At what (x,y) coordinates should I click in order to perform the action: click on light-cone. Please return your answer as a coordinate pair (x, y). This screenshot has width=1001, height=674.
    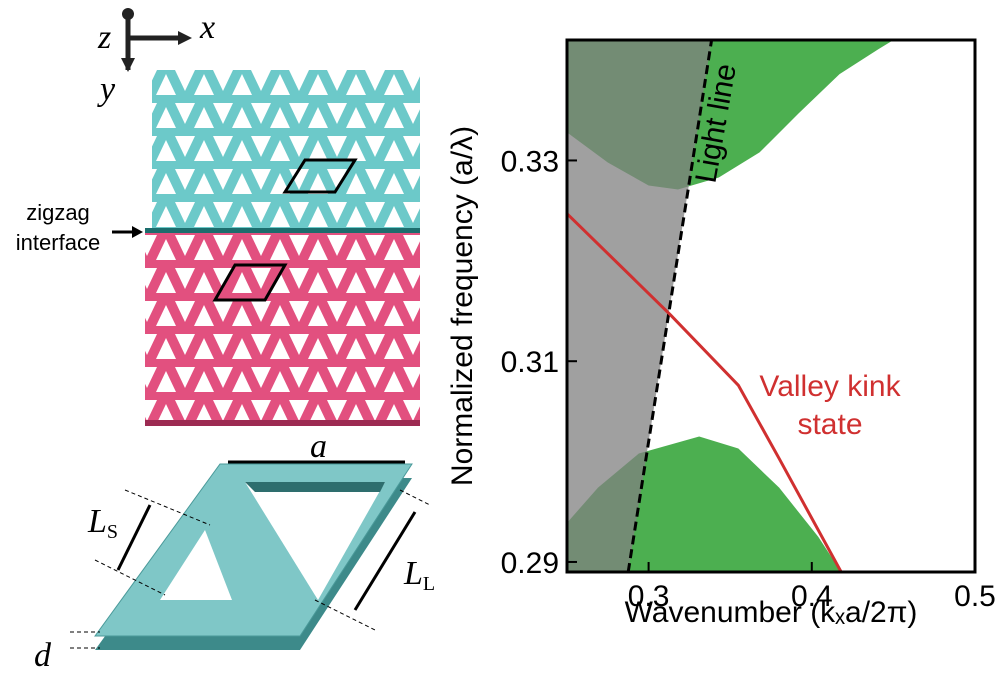
    Looking at the image, I should click on (639, 306).